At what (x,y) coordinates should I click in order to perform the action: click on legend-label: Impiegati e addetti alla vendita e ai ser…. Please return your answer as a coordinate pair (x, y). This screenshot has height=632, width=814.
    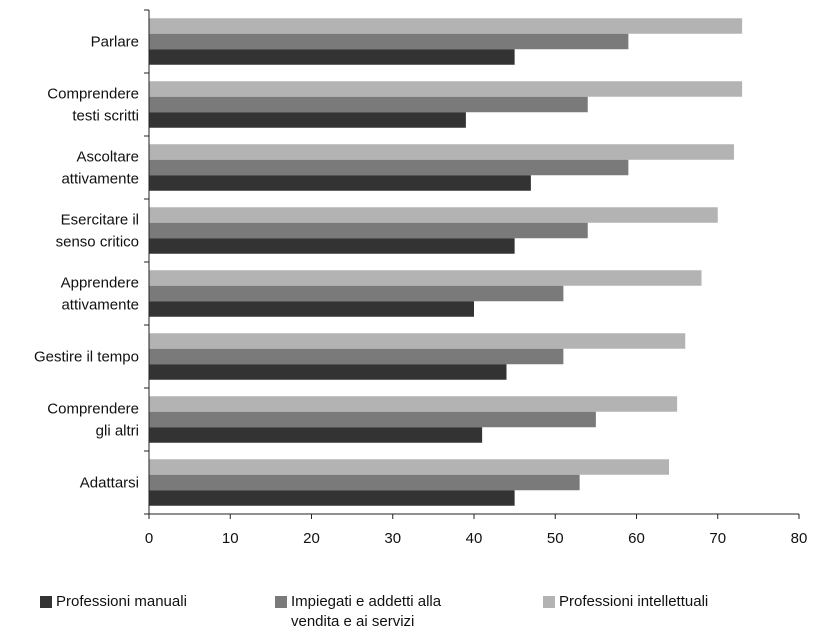
    Looking at the image, I should click on (366, 612).